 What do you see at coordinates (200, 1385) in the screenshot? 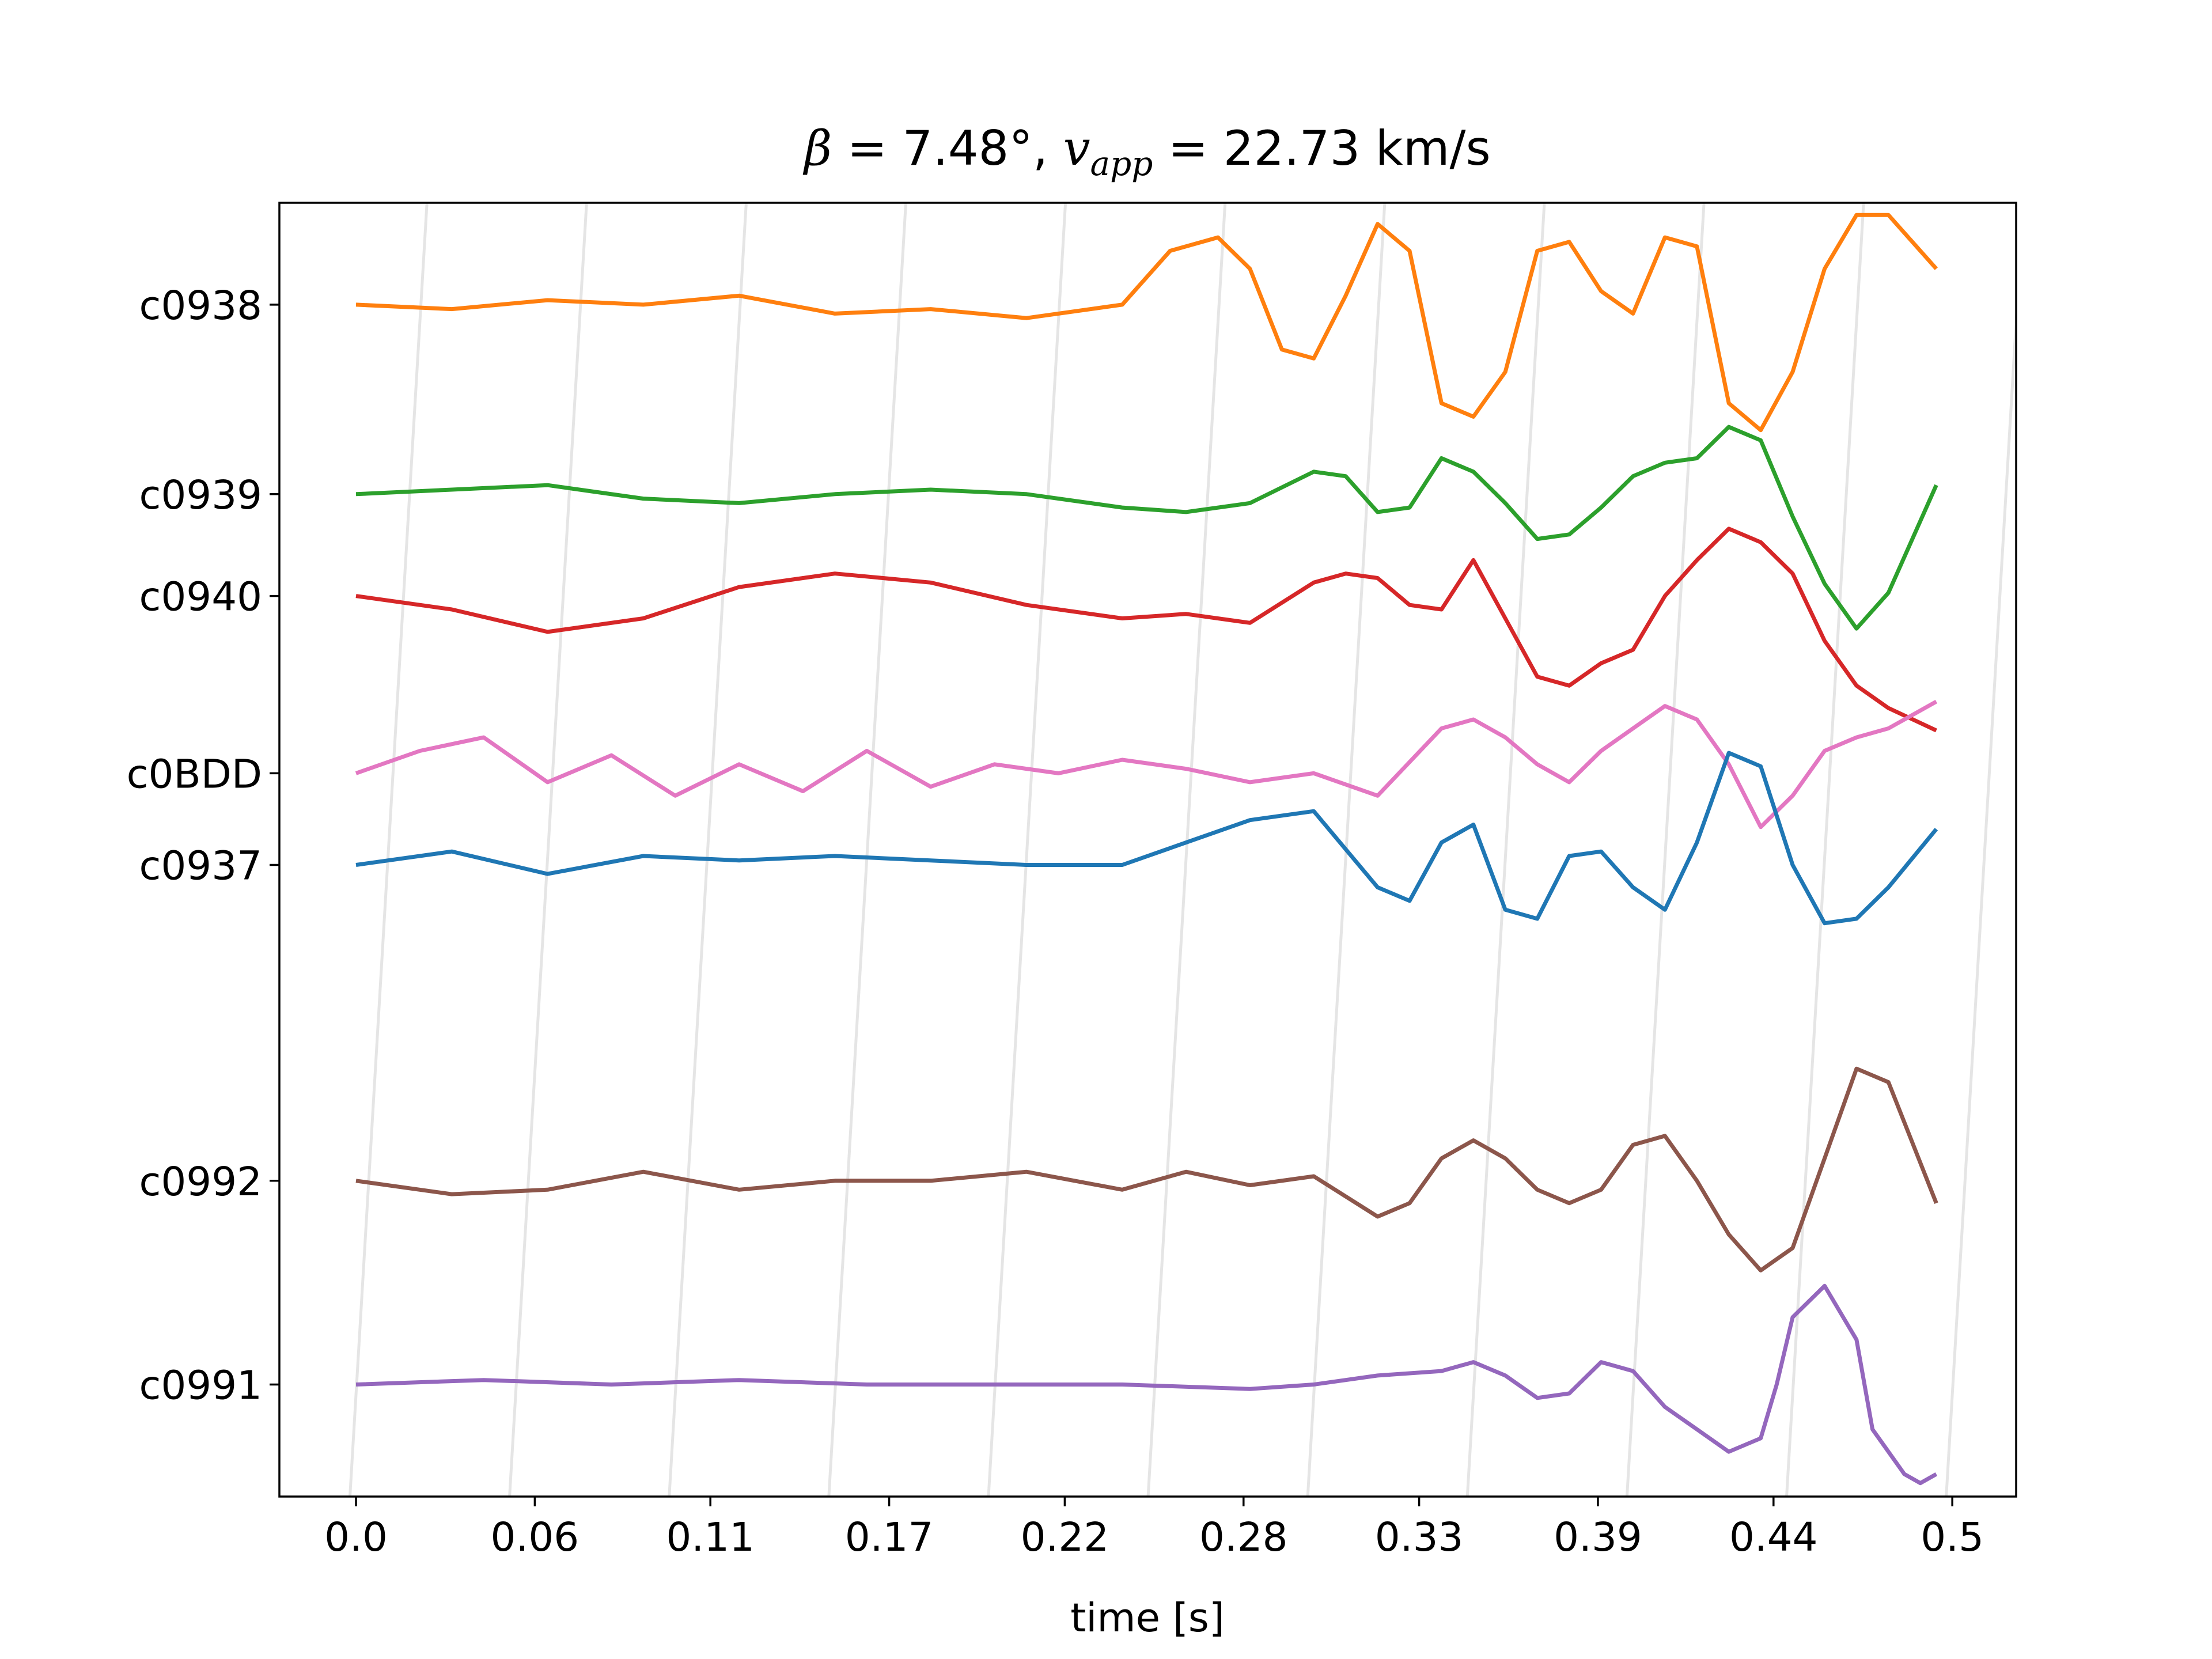
I see `y-tick-label: c0991` at bounding box center [200, 1385].